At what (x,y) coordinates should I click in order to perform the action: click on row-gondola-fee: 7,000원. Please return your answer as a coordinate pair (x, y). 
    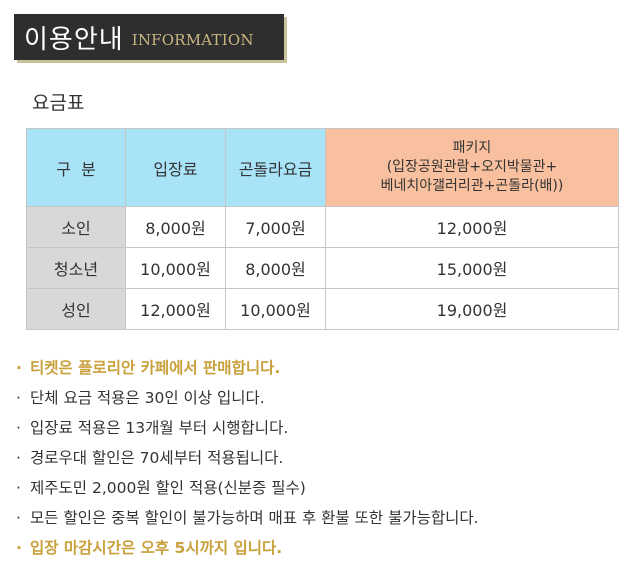
    Looking at the image, I should click on (275, 227).